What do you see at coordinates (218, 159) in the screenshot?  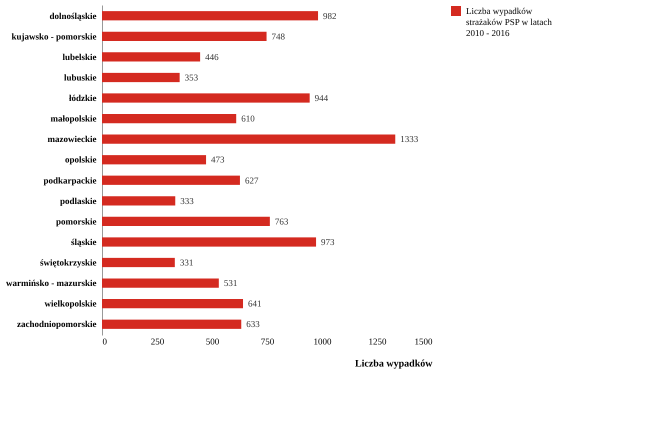 I see `data-label: 473` at bounding box center [218, 159].